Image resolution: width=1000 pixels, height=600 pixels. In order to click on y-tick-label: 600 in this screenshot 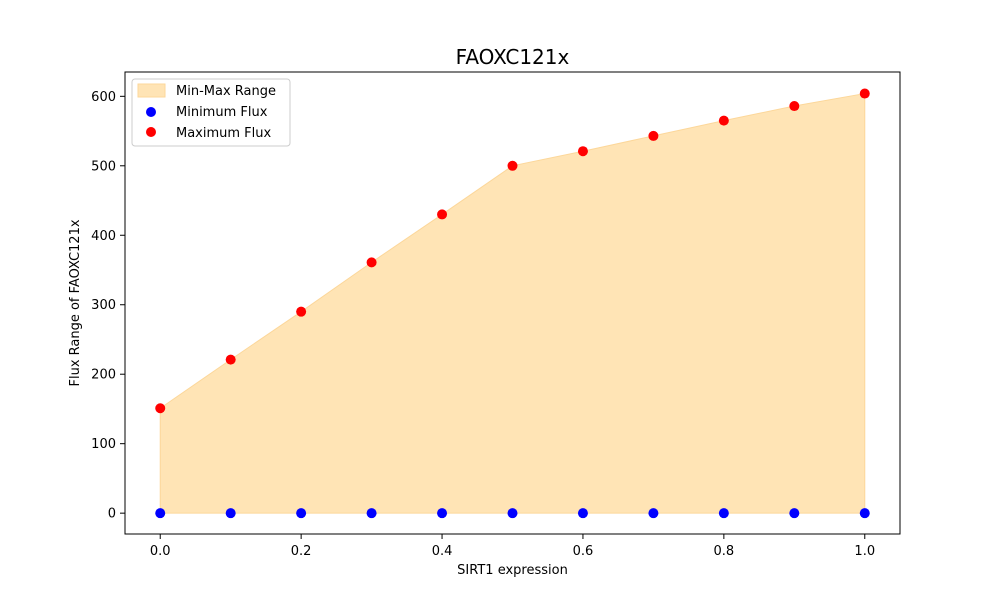, I will do `click(103, 97)`.